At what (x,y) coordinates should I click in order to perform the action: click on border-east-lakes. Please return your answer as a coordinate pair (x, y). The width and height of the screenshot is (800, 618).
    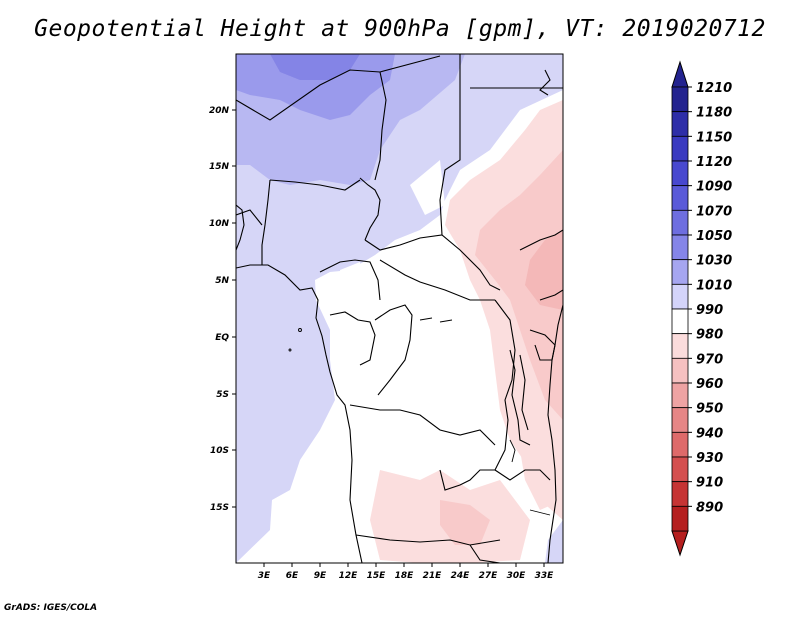
    Looking at the image, I should click on (520, 397).